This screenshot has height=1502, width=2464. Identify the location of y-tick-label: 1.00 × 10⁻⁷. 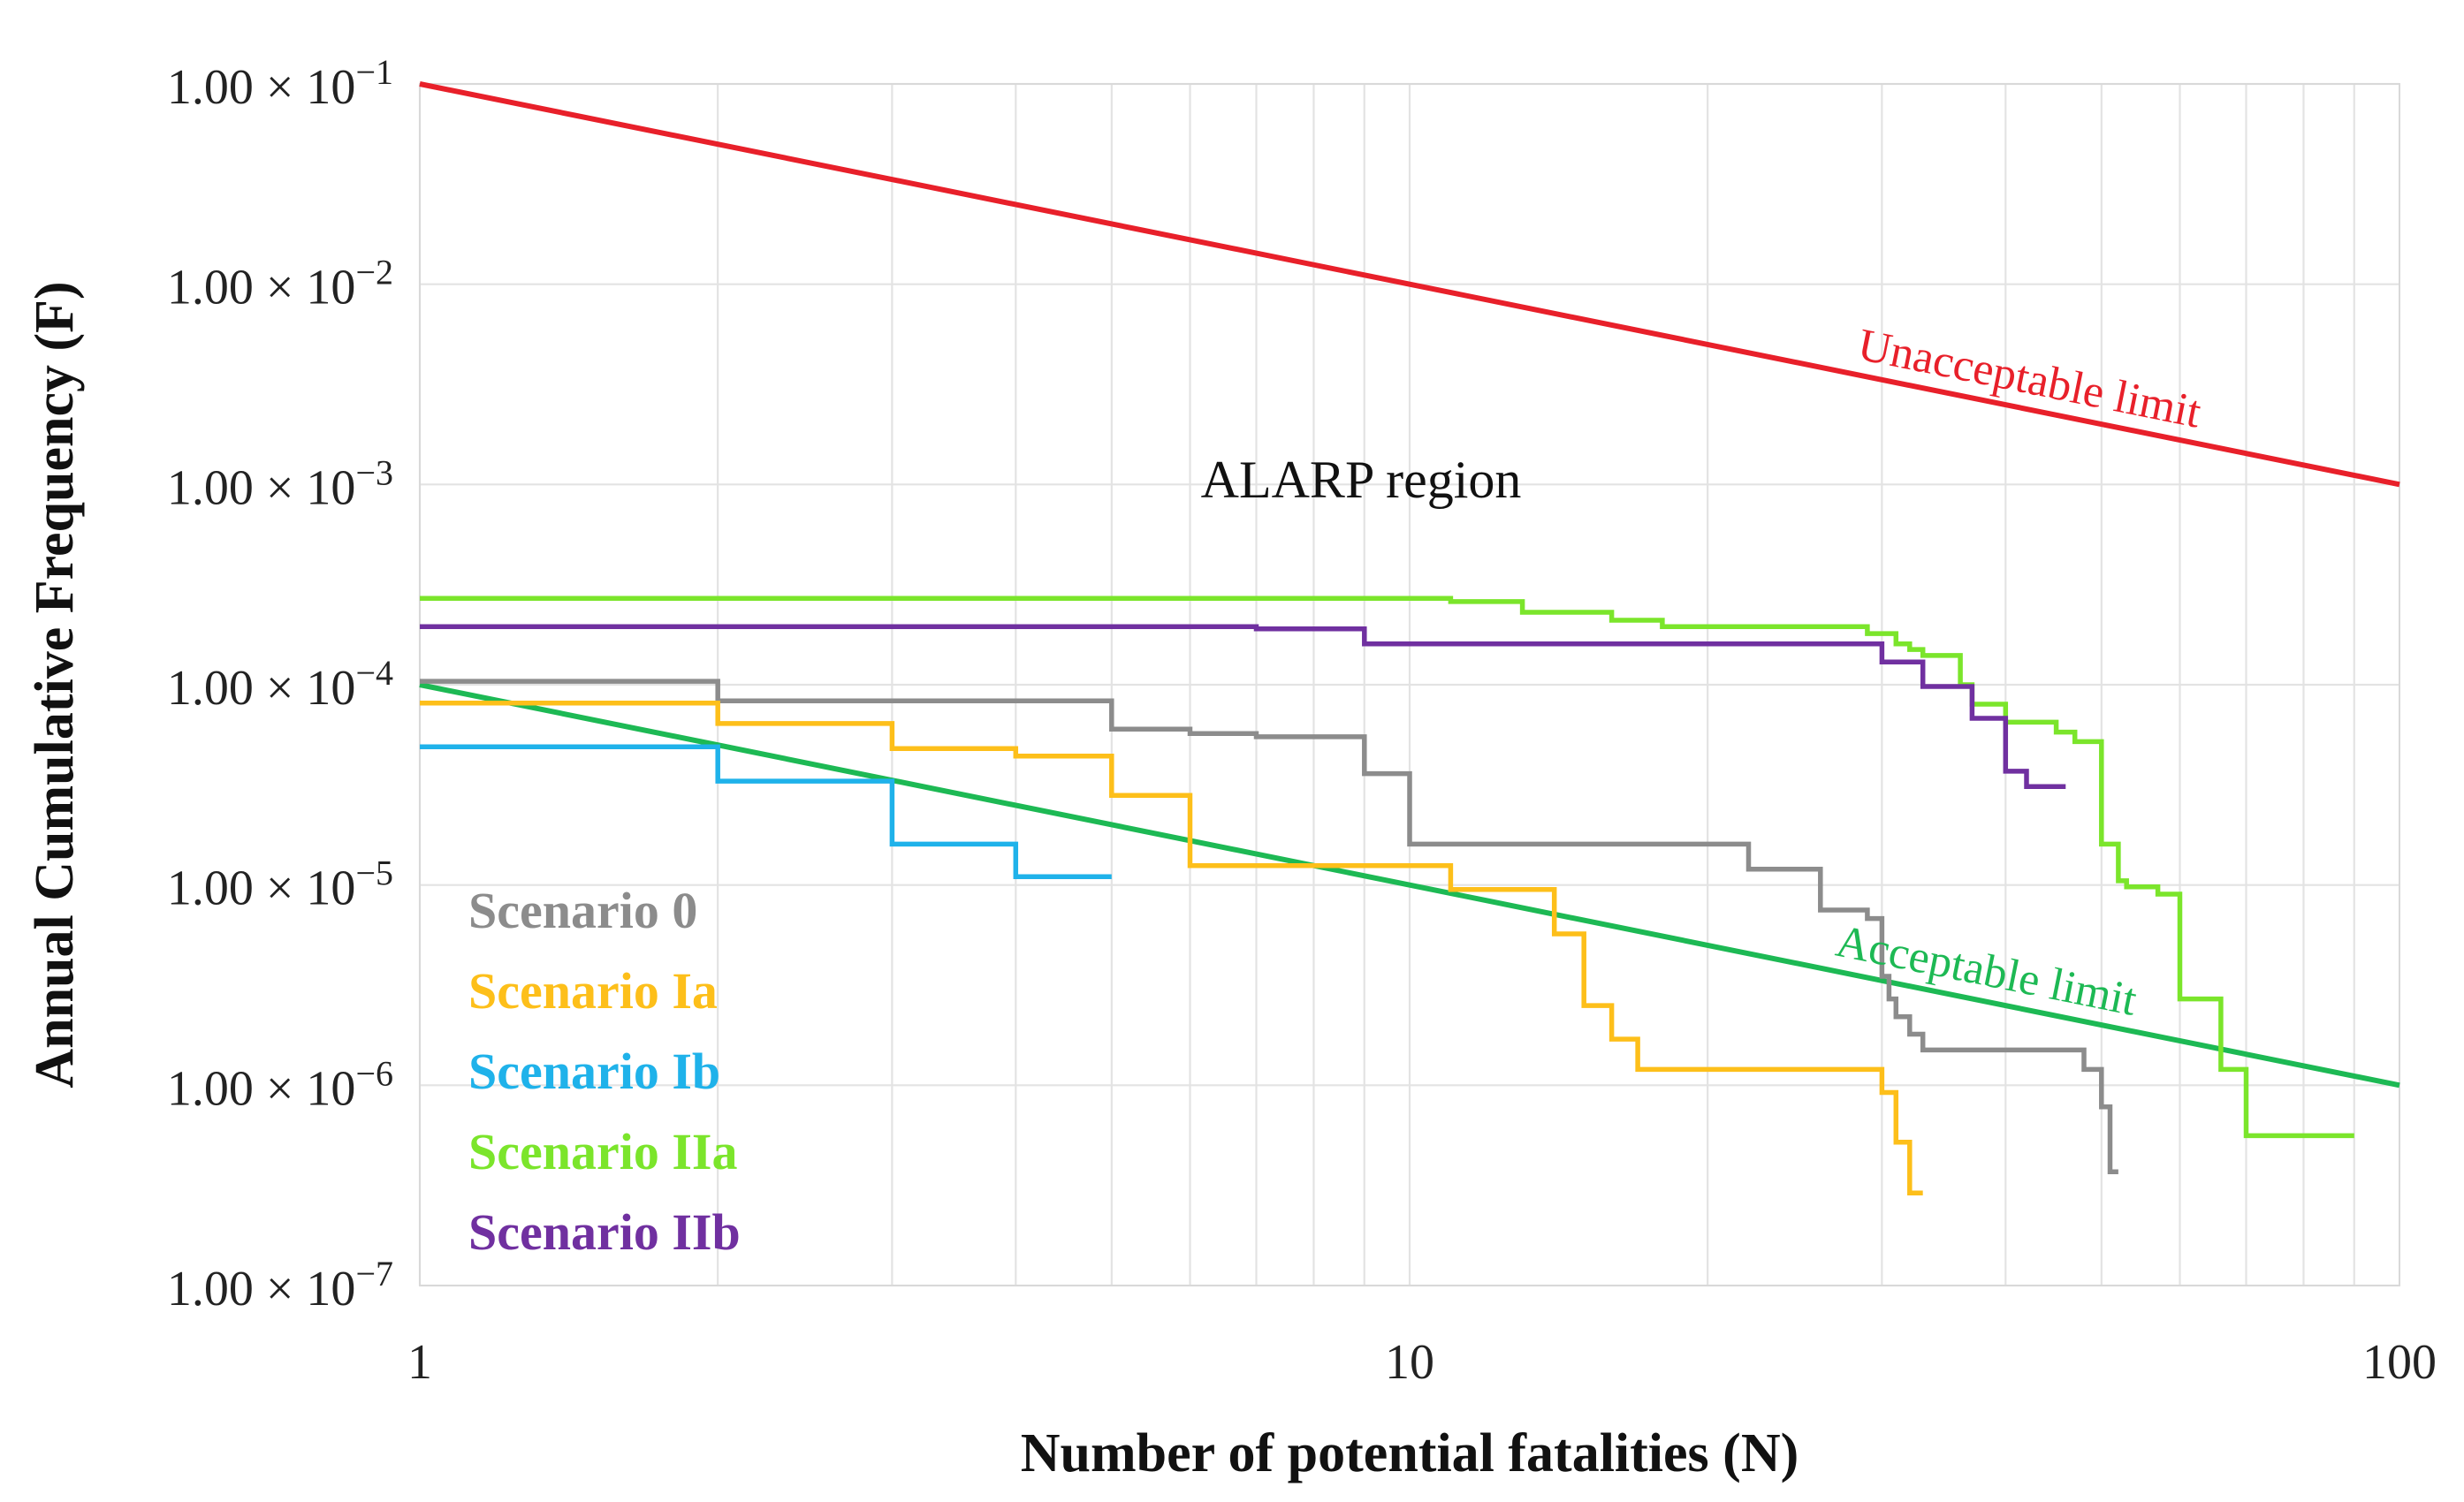
(280, 1285).